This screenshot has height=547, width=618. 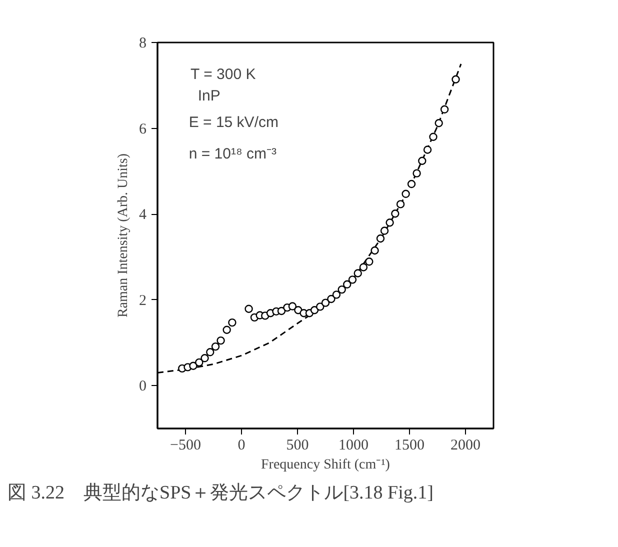 I want to click on x-tick-label: 1500, so click(x=409, y=446).